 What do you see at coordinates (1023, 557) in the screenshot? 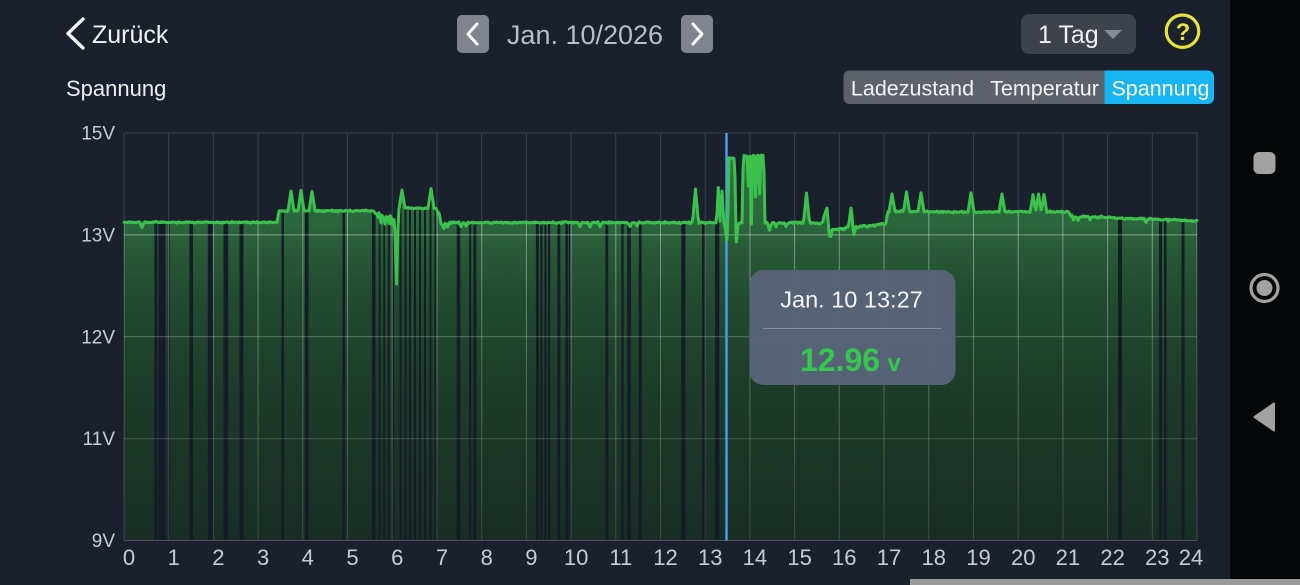
I see `svg-text: 20` at bounding box center [1023, 557].